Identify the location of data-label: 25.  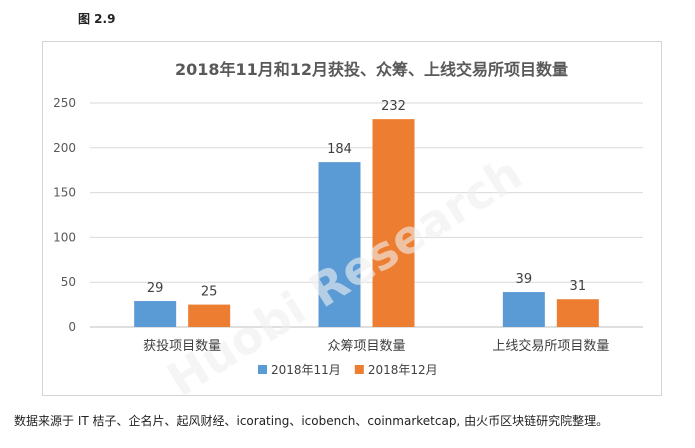
(209, 292).